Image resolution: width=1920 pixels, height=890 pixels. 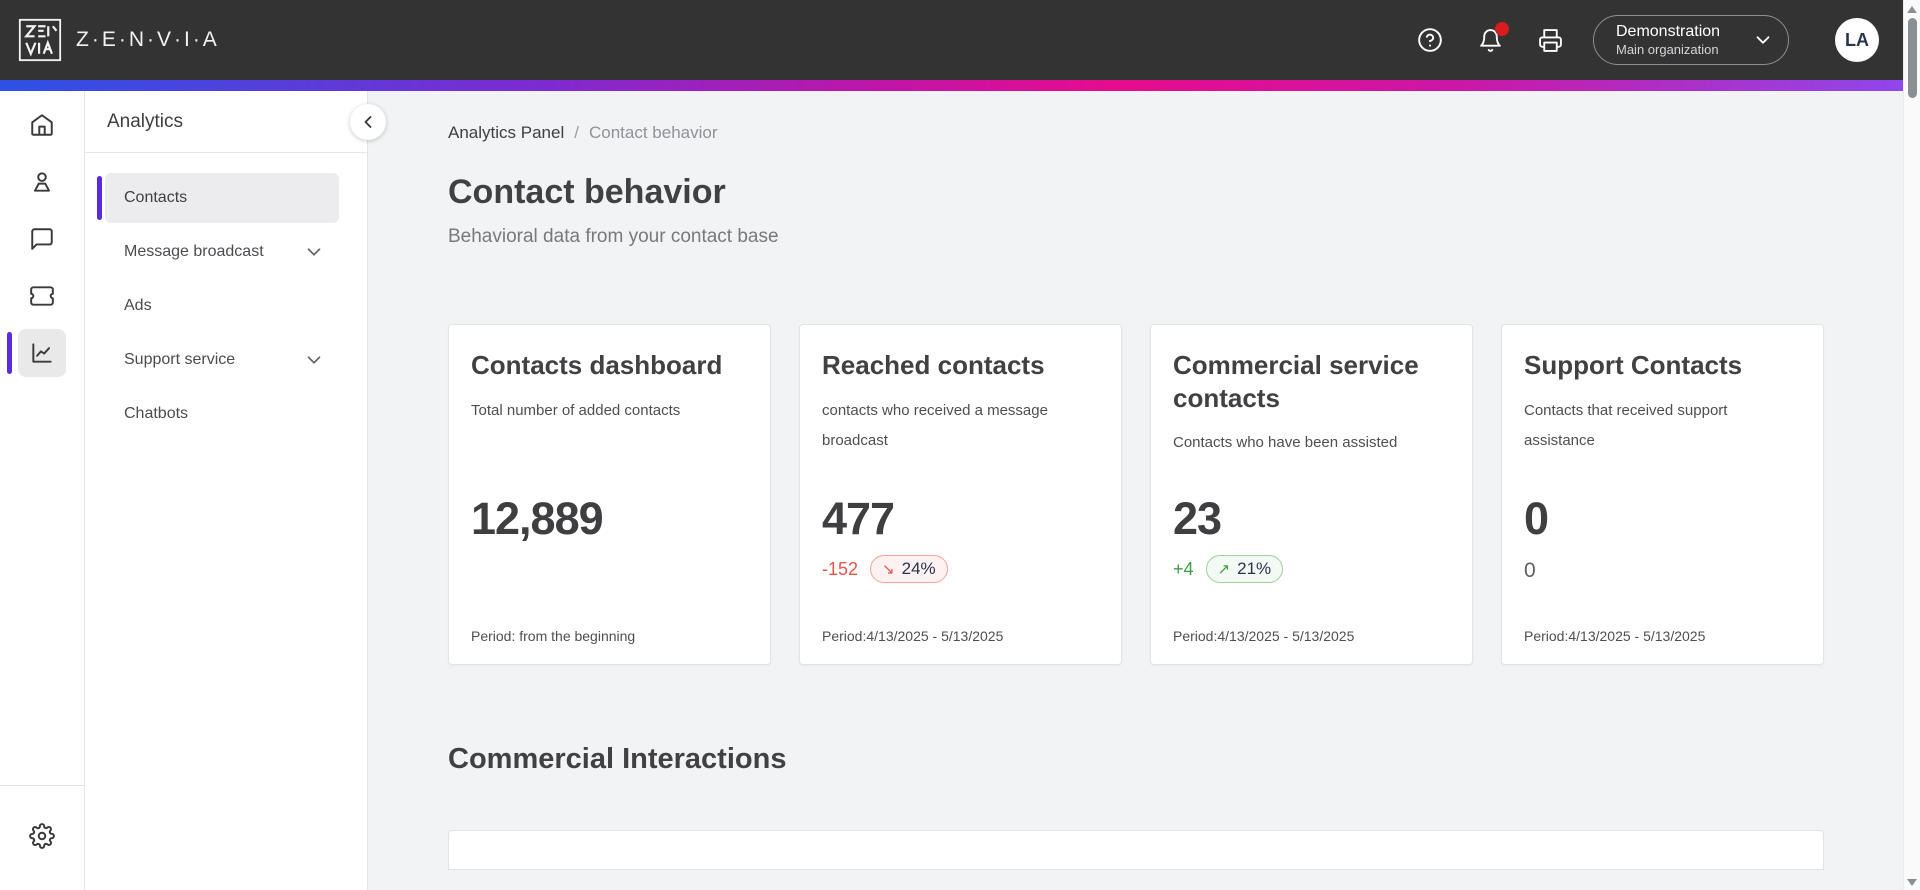 I want to click on nav-rail-footer, so click(x=42, y=837).